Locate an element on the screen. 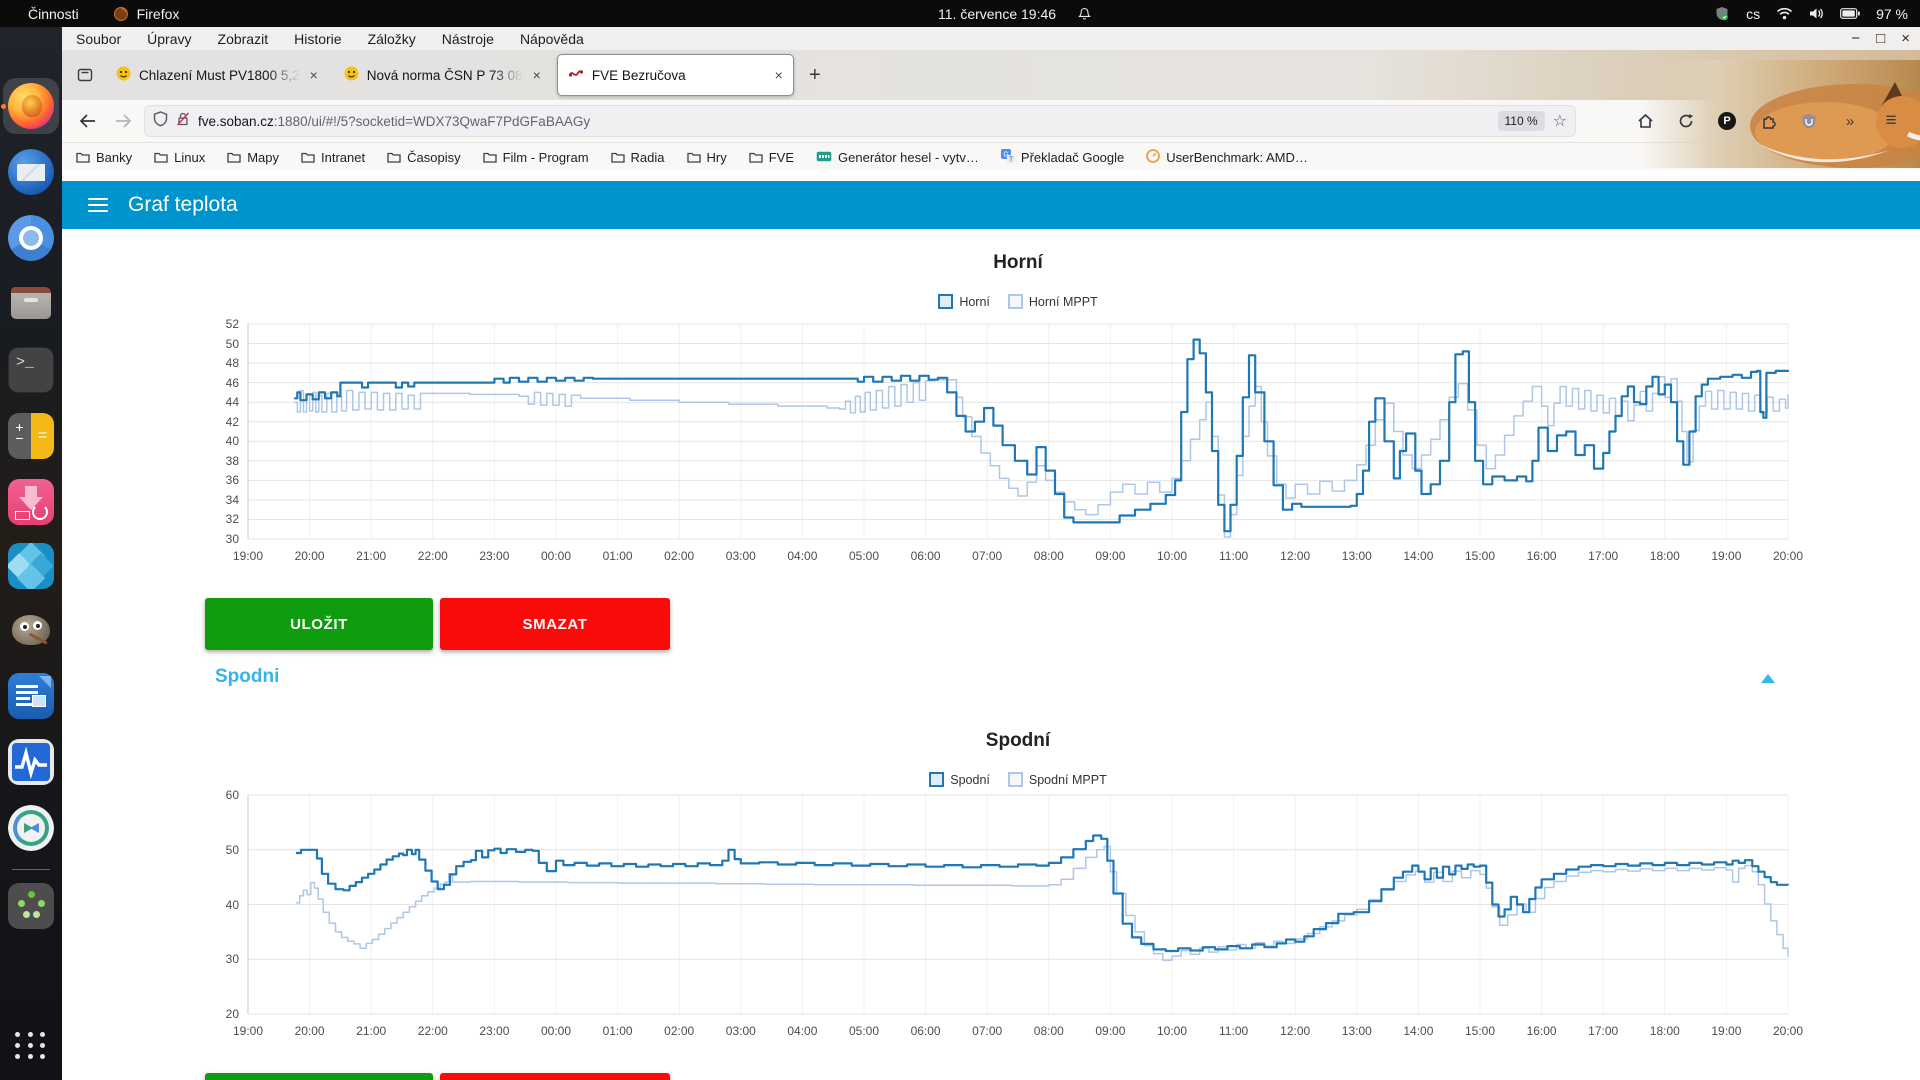 Image resolution: width=1920 pixels, height=1080 pixels. x-axis-tick-label: 12:00 is located at coordinates (1295, 1031).